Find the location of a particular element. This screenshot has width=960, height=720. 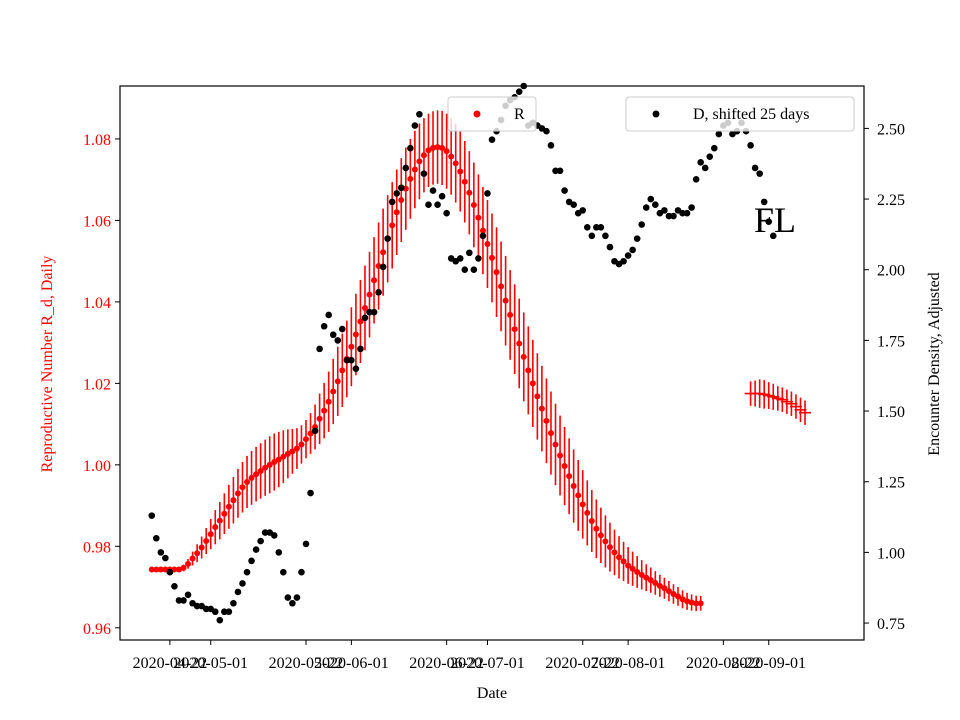

y-right-tick-label: 2.25 is located at coordinates (891, 200).